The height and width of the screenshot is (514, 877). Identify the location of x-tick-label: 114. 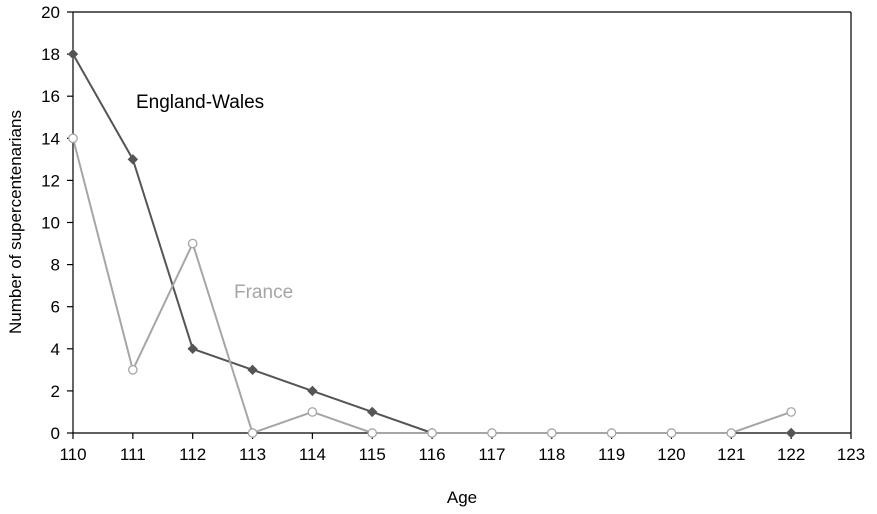
(312, 454).